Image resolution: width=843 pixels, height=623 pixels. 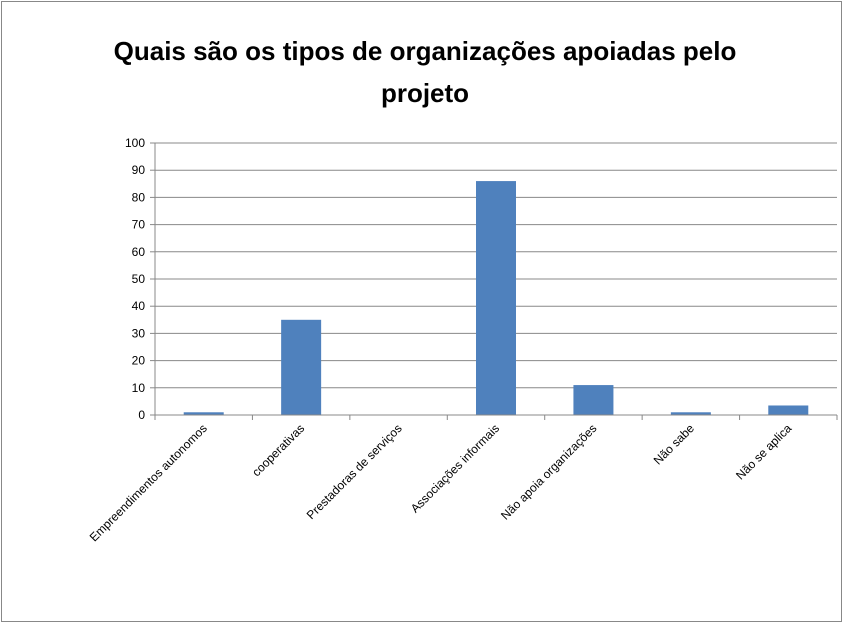 I want to click on y-tick-label: 0, so click(x=141, y=415).